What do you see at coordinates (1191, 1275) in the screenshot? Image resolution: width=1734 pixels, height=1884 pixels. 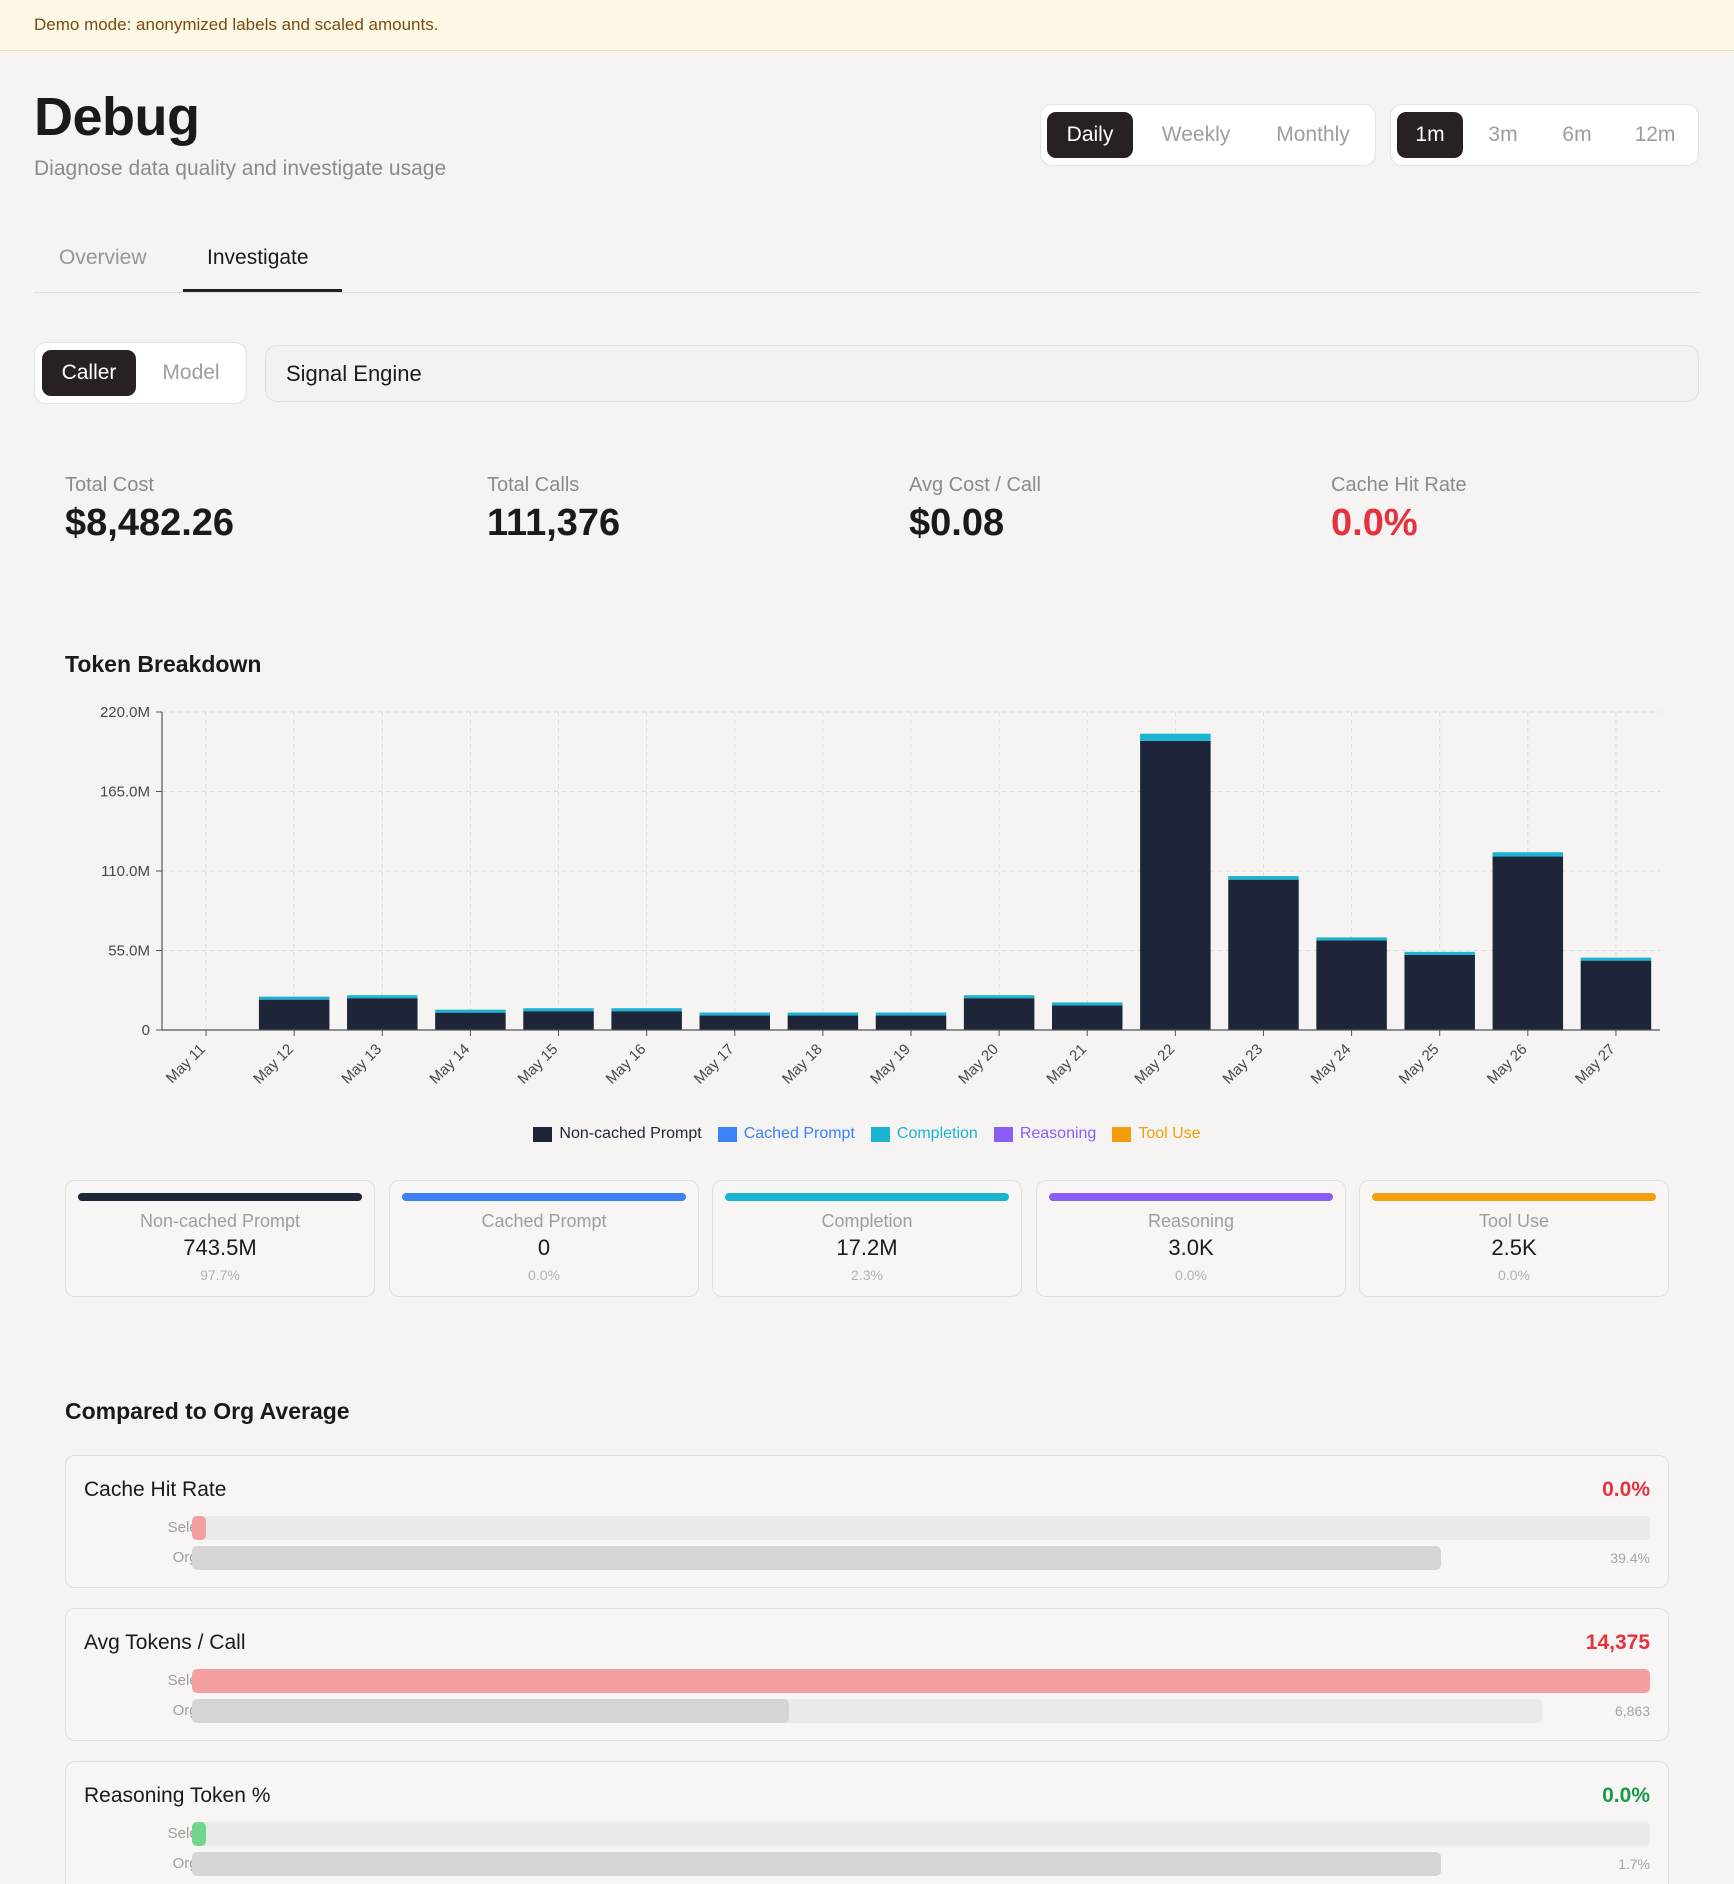 I see `stat-card-percent: 0.0%` at bounding box center [1191, 1275].